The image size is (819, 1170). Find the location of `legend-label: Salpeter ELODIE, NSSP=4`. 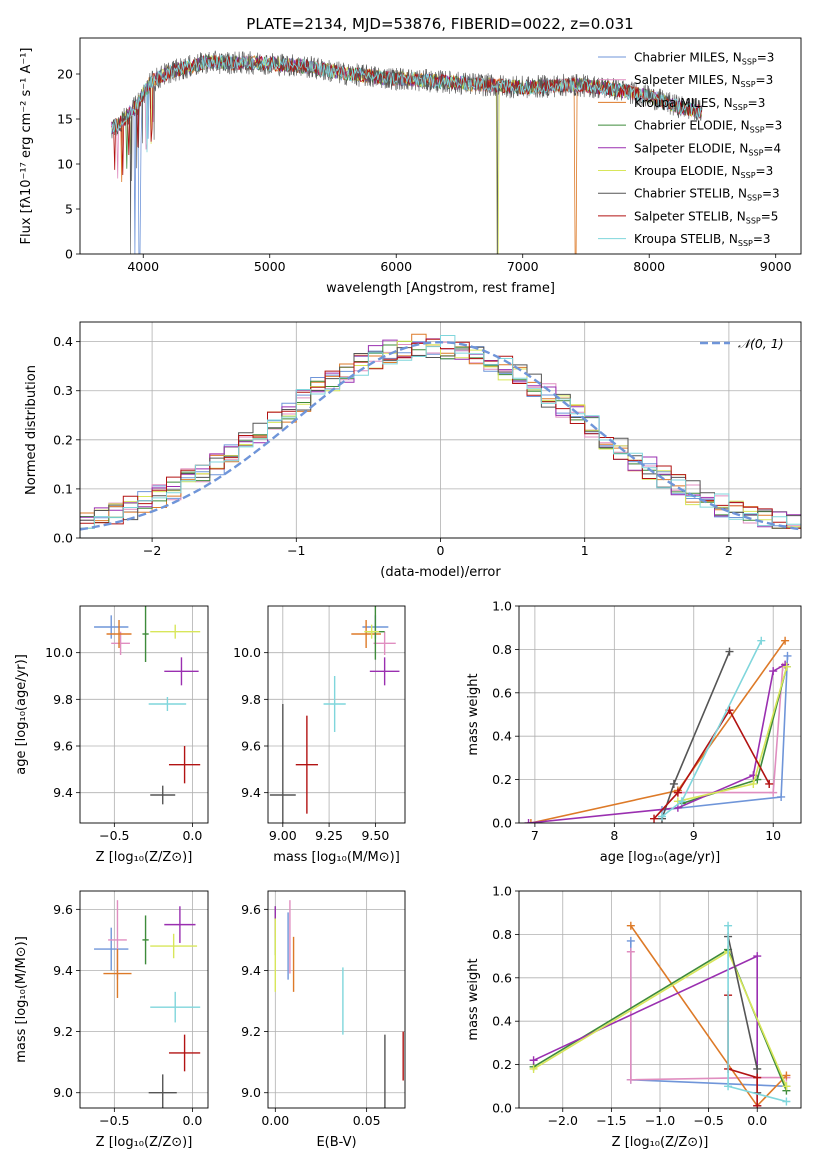

legend-label: Salpeter ELODIE, NSSP=4 is located at coordinates (707, 149).